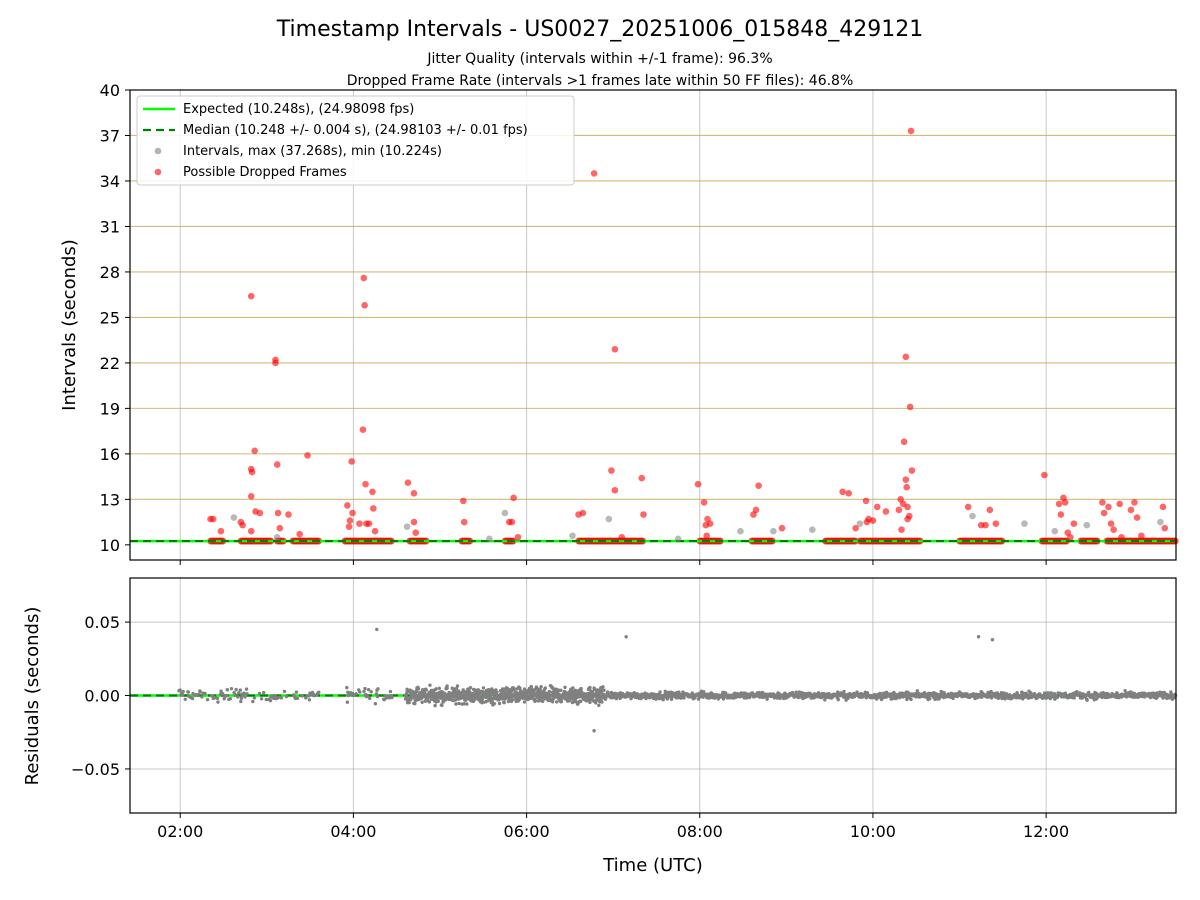  What do you see at coordinates (110, 454) in the screenshot?
I see `intervals-y-tick-label: 16` at bounding box center [110, 454].